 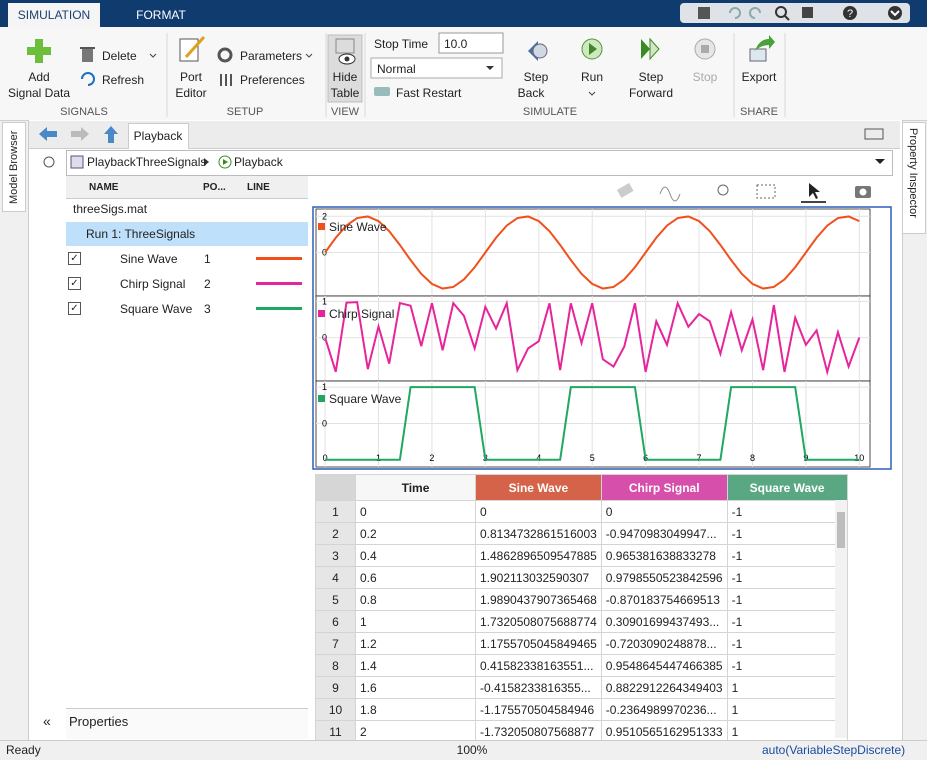 I want to click on table-cell: 1.9890437907365468, so click(x=539, y=600).